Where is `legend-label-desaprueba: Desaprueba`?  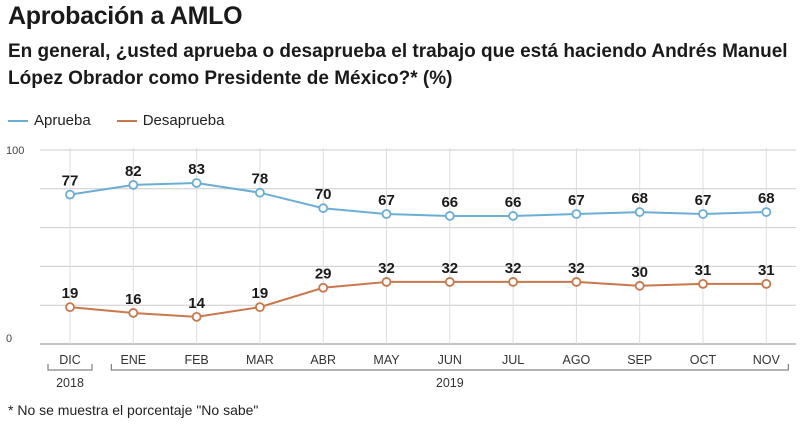 legend-label-desaprueba: Desaprueba is located at coordinates (183, 120).